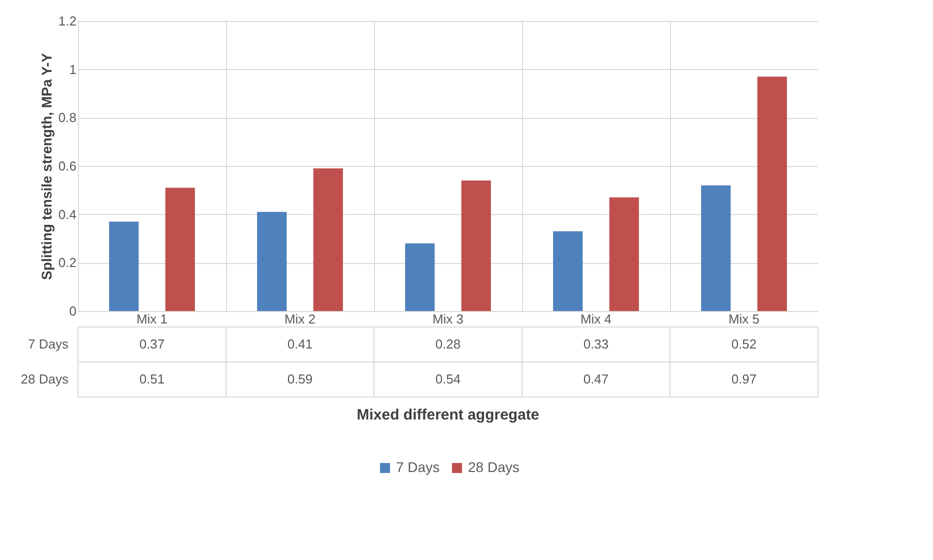 The height and width of the screenshot is (560, 933). Describe the element at coordinates (44, 379) in the screenshot. I see `text: 28 Days` at that location.